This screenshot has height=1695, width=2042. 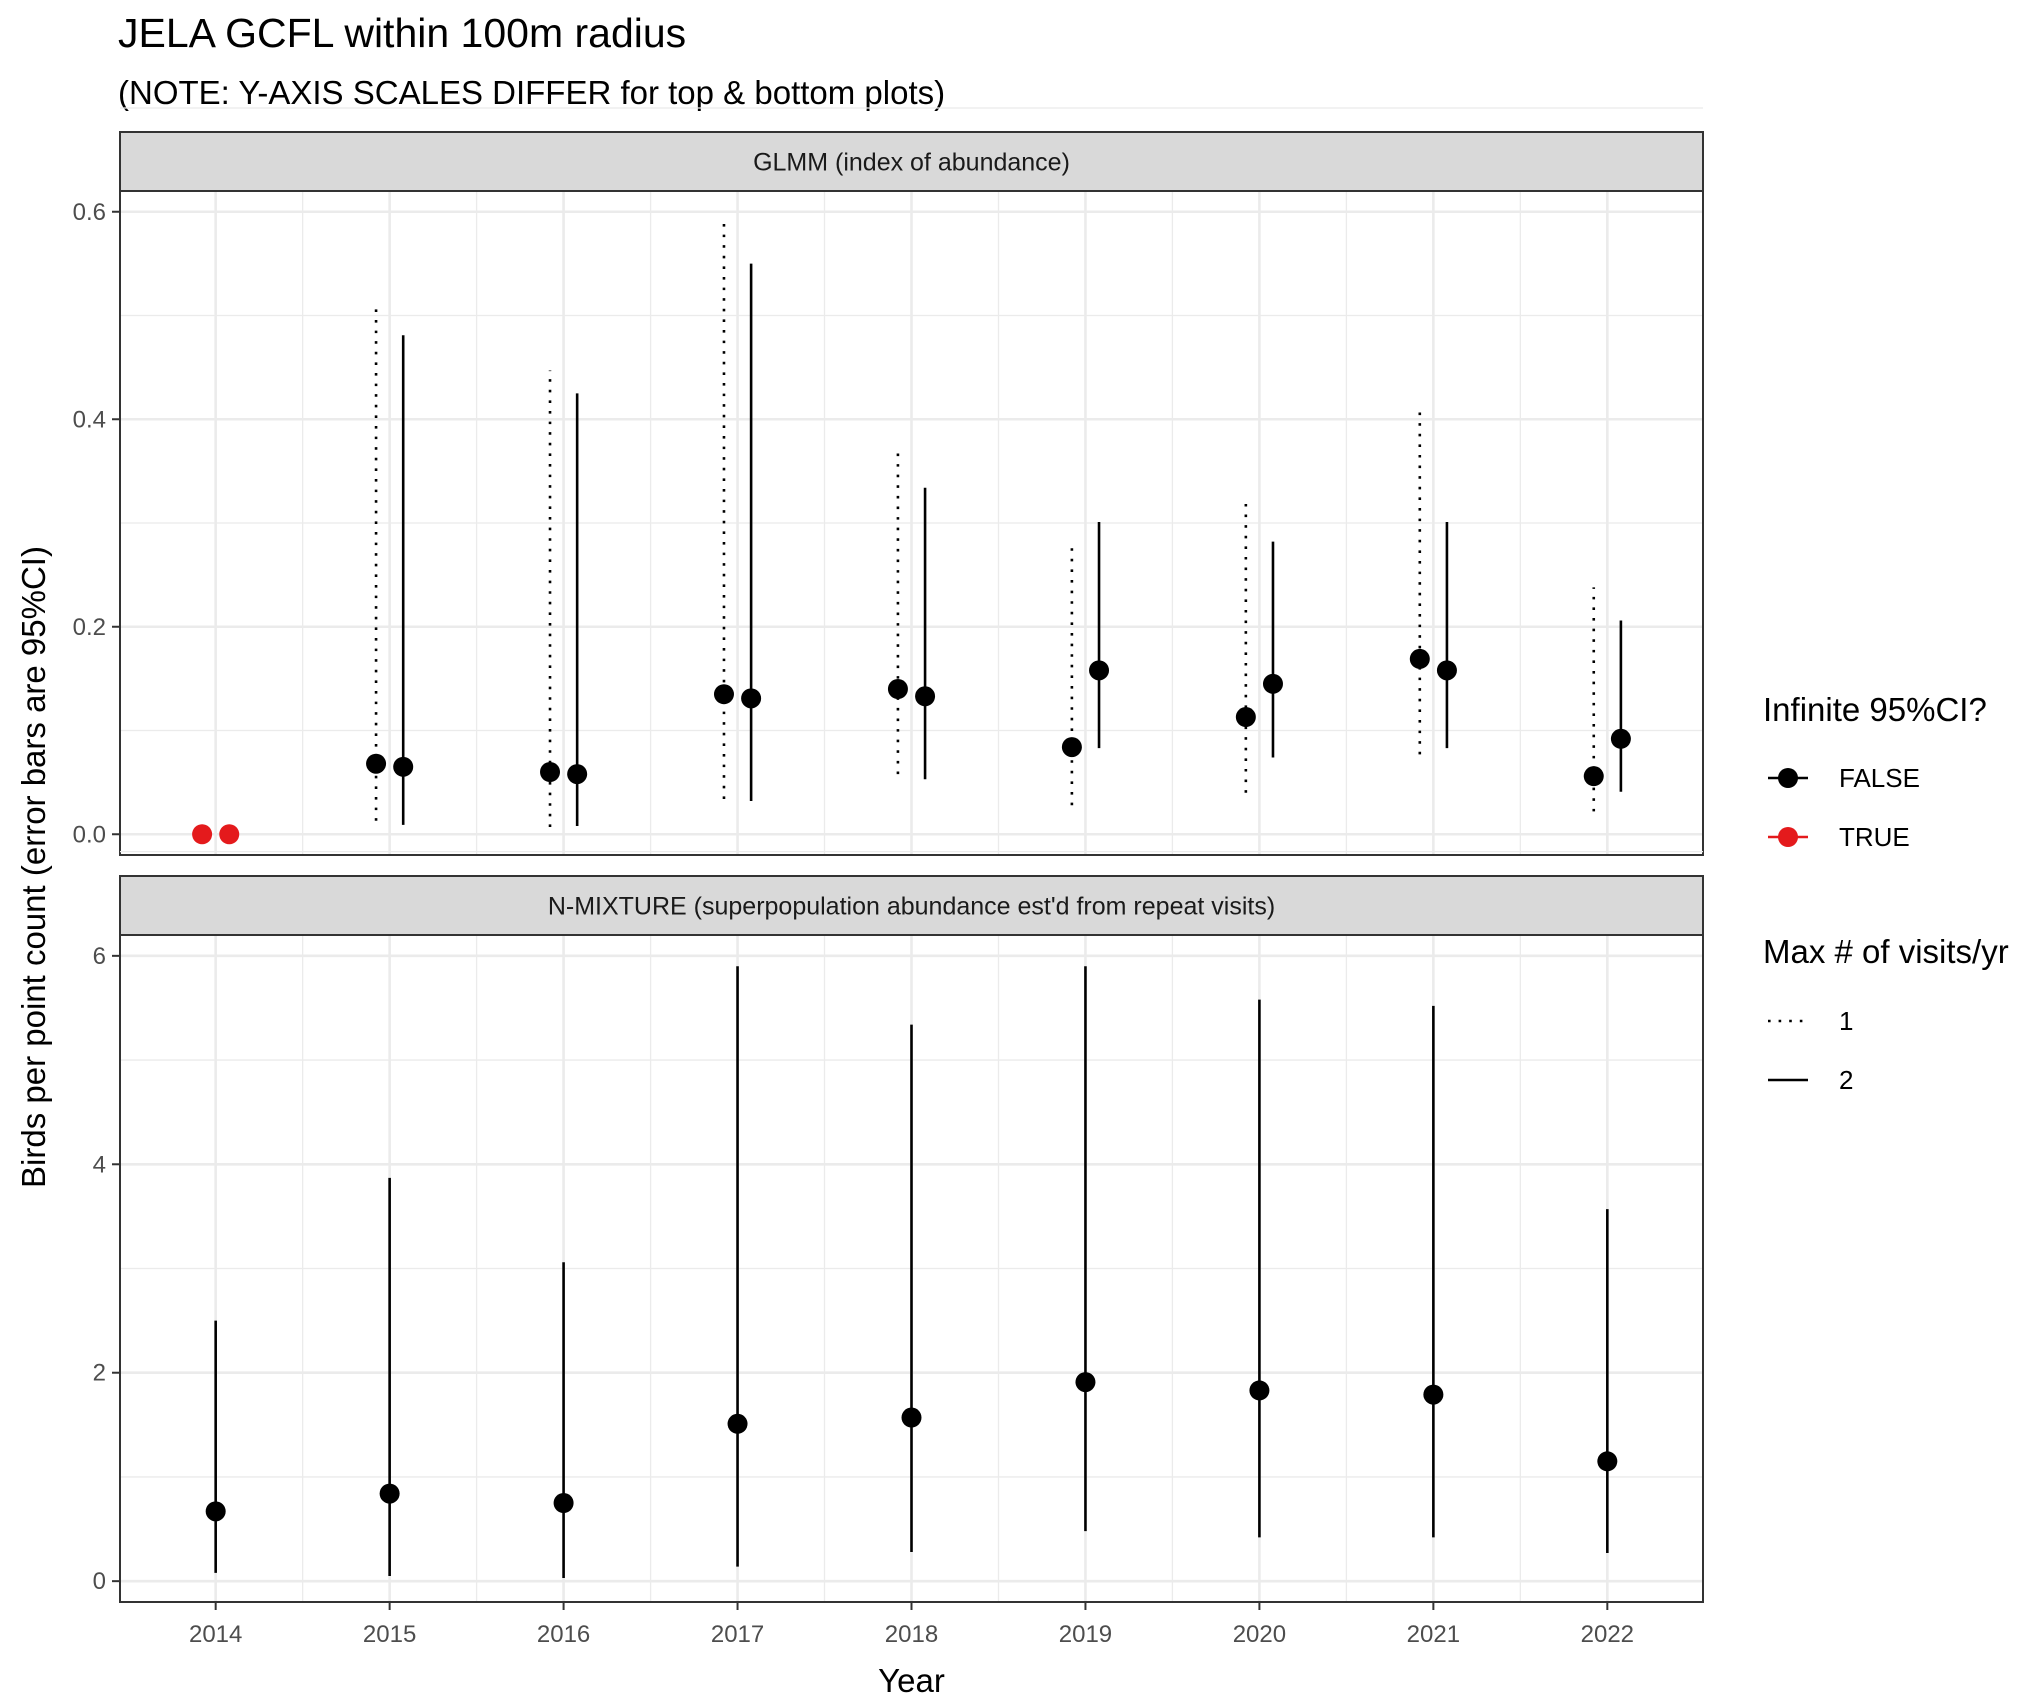 I want to click on x-tick-label: 2021, so click(x=1433, y=1634).